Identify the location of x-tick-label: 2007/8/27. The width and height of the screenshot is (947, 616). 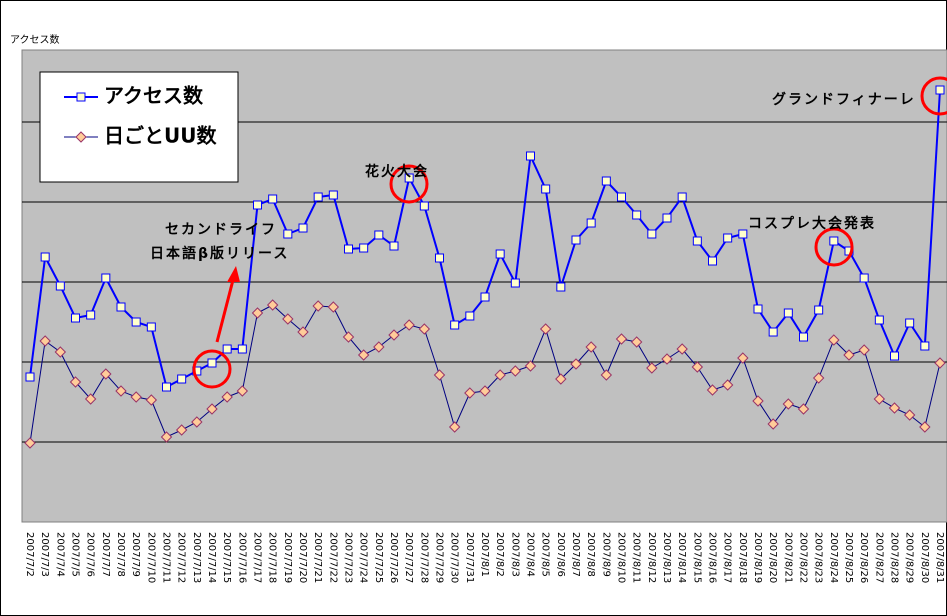
(878, 557).